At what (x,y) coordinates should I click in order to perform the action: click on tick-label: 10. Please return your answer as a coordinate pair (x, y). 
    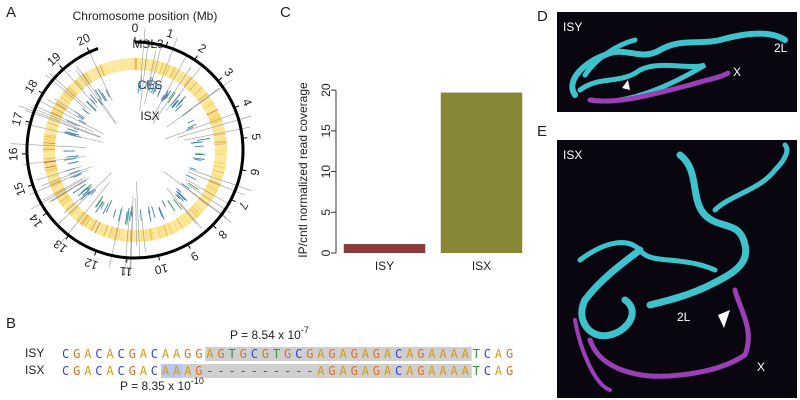
    Looking at the image, I should click on (161, 269).